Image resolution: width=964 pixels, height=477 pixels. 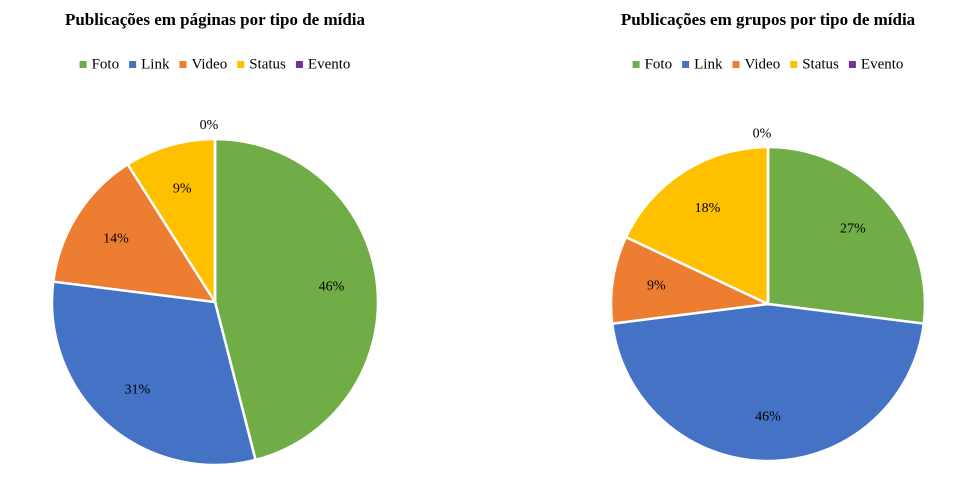 What do you see at coordinates (116, 238) in the screenshot?
I see `data-label: 14%` at bounding box center [116, 238].